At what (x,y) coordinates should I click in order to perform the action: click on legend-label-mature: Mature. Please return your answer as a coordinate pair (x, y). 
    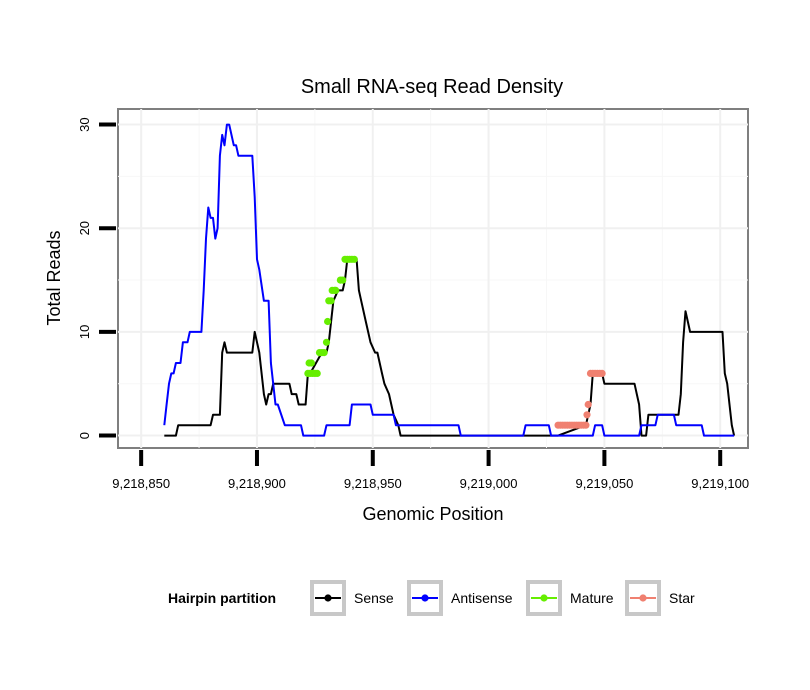
    Looking at the image, I should click on (592, 598).